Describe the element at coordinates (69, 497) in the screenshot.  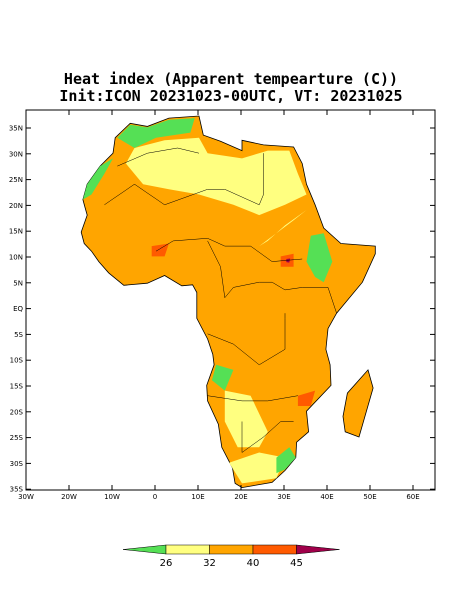
I see `lon-label: 20W` at that location.